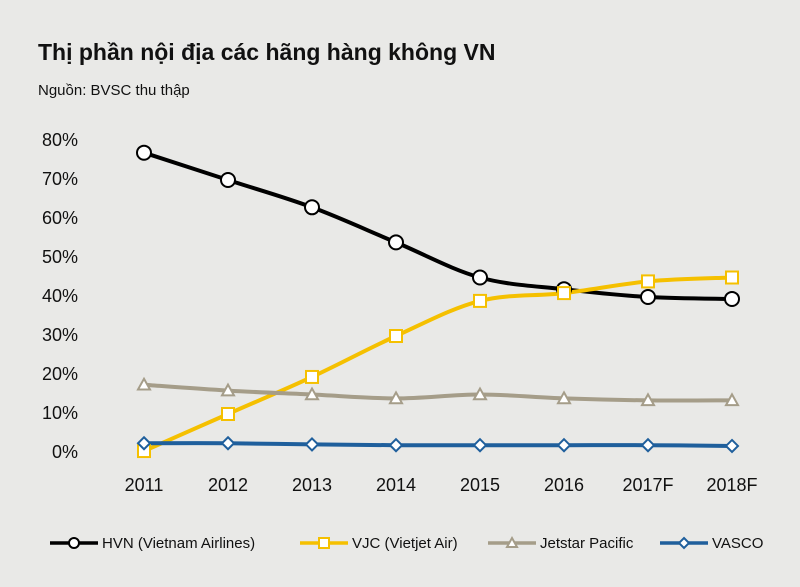 This screenshot has width=800, height=587. Describe the element at coordinates (564, 485) in the screenshot. I see `x-tick-label: 2016` at that location.